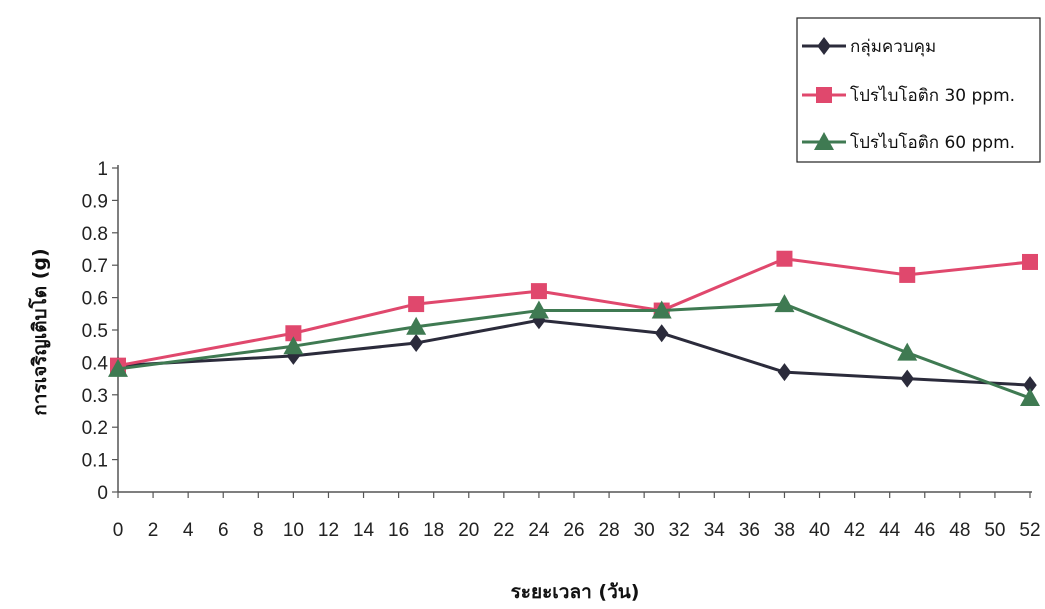 This screenshot has width=1045, height=609. What do you see at coordinates (1029, 530) in the screenshot?
I see `x-tick-label: 52` at bounding box center [1029, 530].